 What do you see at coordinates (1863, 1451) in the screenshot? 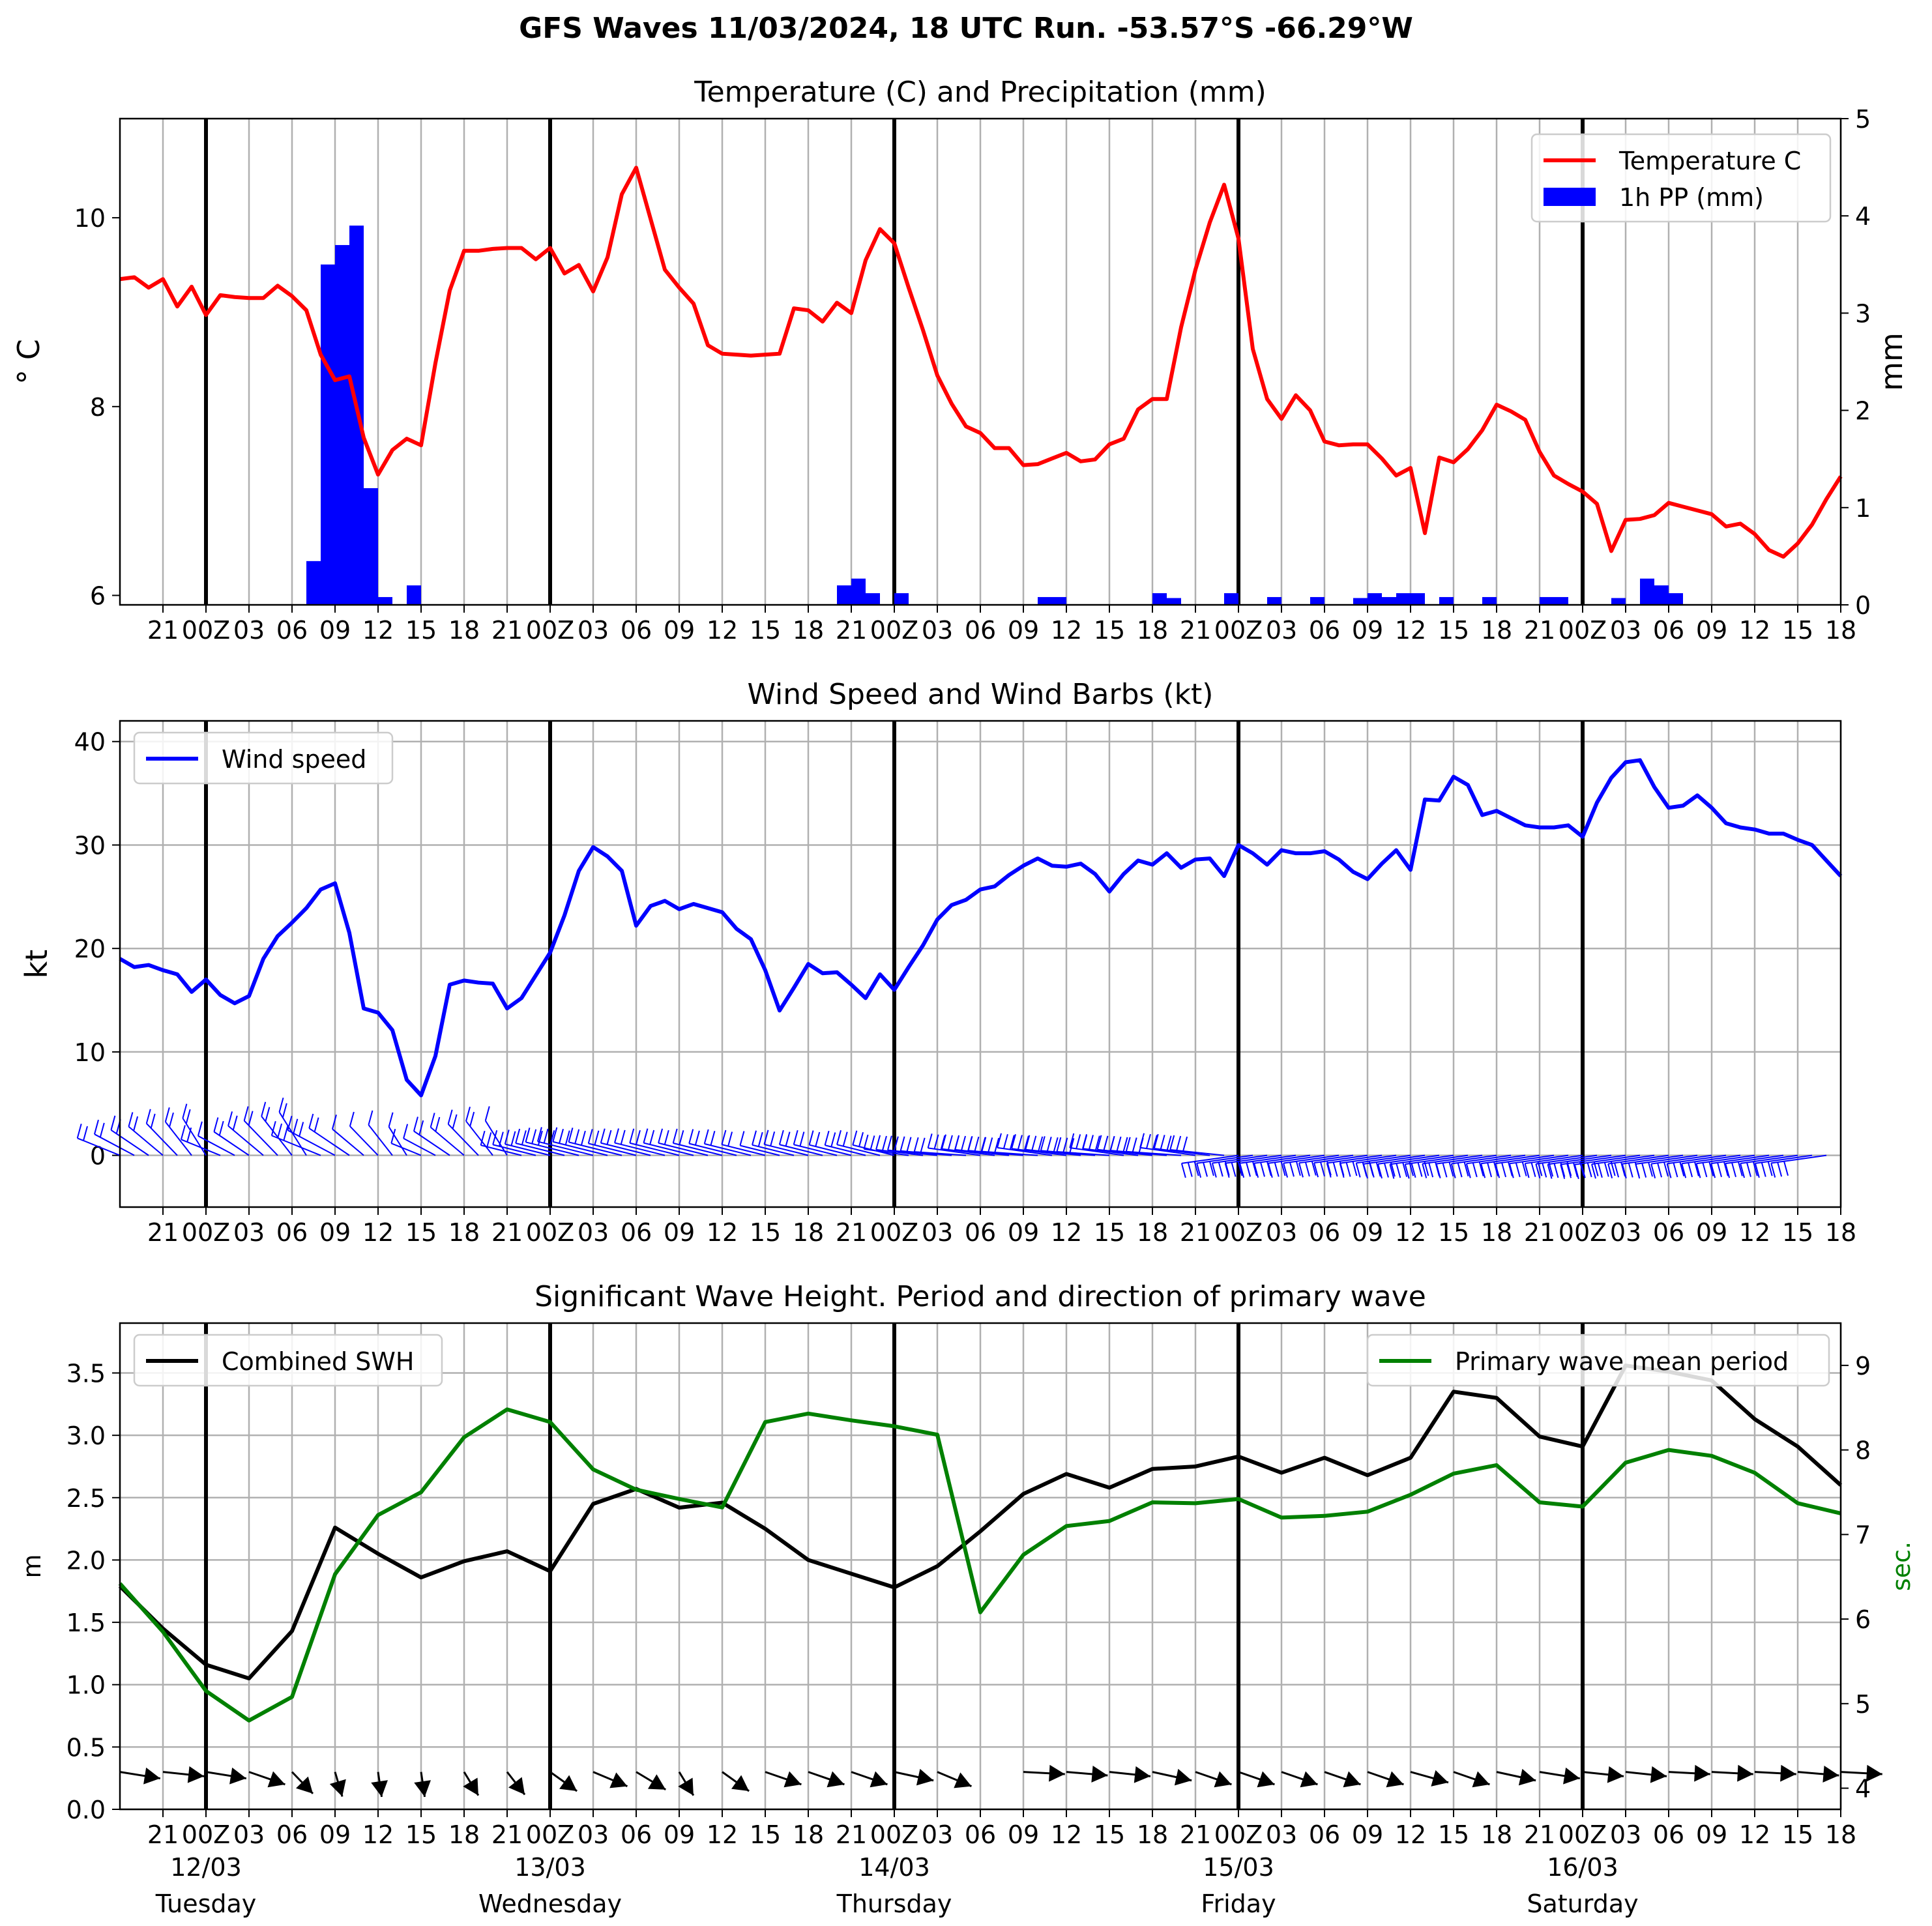
I see `panel3-ytick-right-label: 8` at bounding box center [1863, 1451].